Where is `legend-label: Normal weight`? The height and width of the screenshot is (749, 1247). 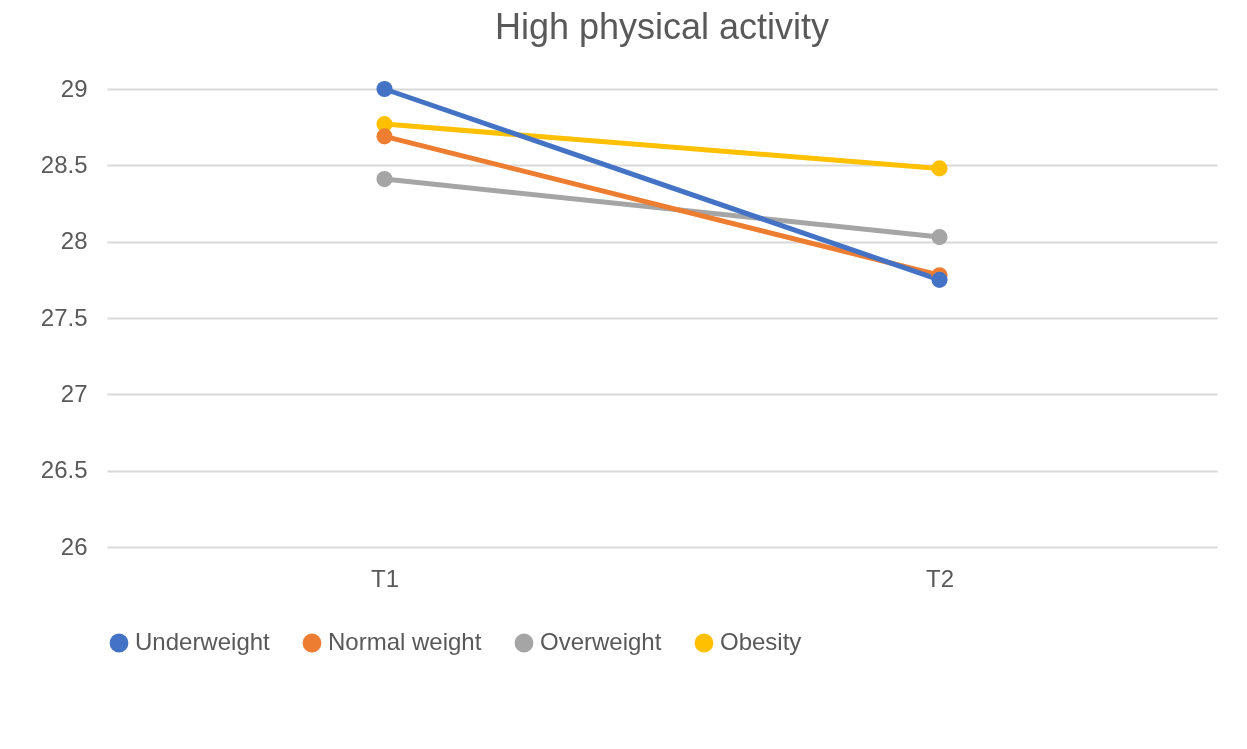
legend-label: Normal weight is located at coordinates (405, 641).